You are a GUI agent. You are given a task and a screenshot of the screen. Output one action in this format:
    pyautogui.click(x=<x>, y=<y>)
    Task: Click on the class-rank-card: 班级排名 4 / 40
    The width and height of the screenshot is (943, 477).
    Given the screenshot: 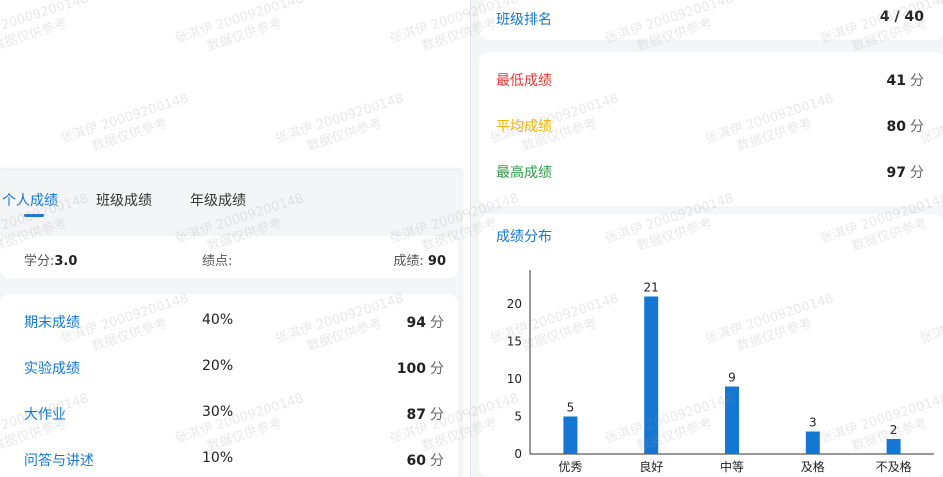 What is the action you would take?
    pyautogui.click(x=711, y=20)
    